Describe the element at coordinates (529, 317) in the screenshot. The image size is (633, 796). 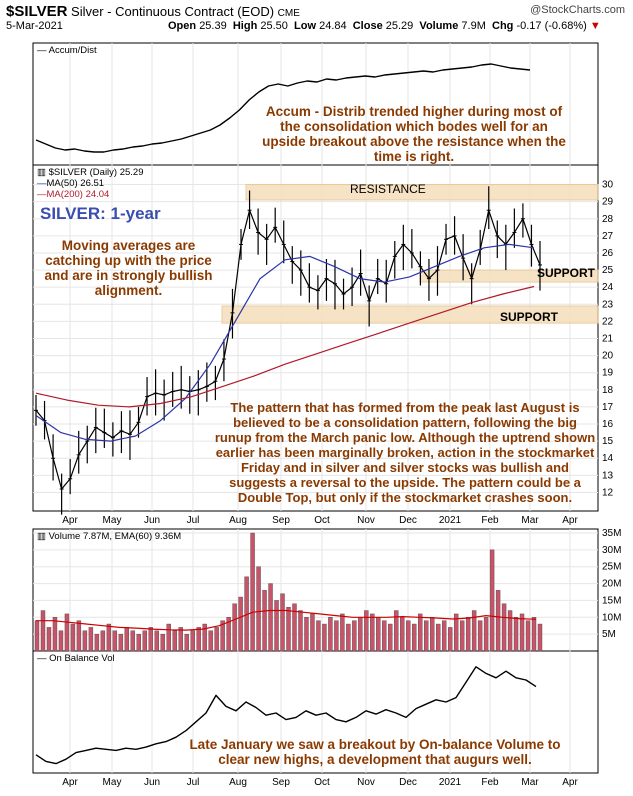
I see `support-lower-label: SUPPORT` at that location.